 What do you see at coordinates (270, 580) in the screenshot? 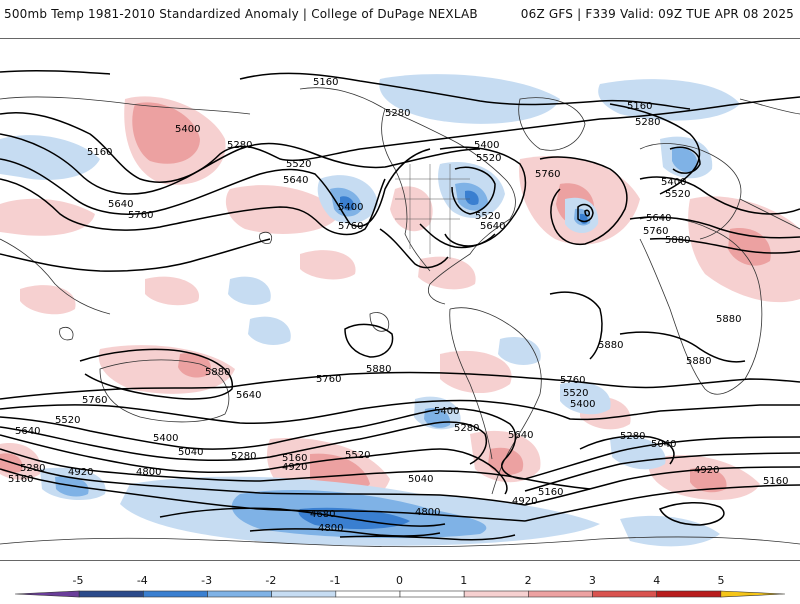
I see `colorbar-tick-label: -2` at bounding box center [270, 580].